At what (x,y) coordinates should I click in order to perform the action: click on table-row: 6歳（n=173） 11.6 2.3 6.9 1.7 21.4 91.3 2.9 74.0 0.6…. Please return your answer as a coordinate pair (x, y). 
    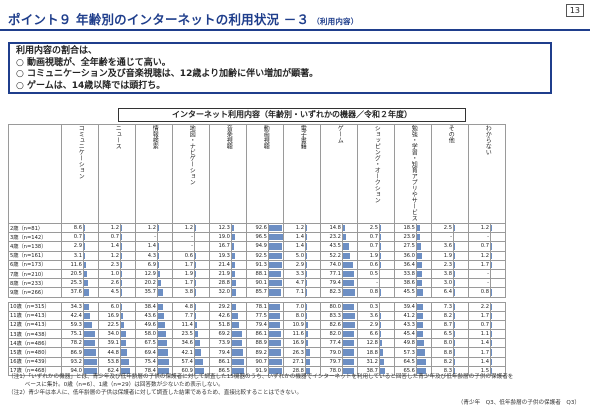
    Looking at the image, I should click on (257, 264).